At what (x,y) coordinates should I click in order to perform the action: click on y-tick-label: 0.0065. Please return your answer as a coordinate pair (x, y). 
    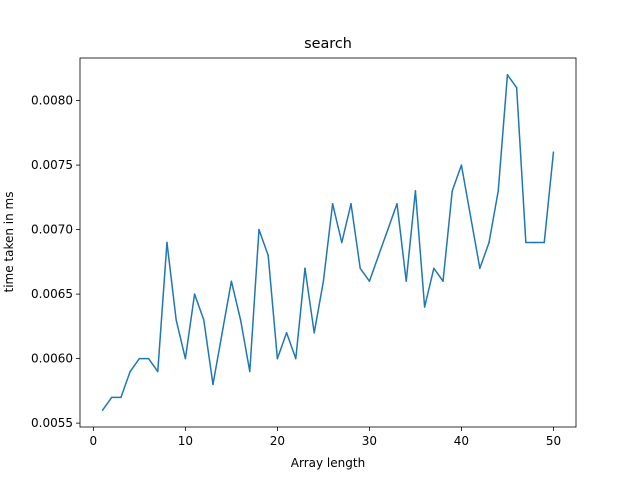
    Looking at the image, I should click on (52, 294).